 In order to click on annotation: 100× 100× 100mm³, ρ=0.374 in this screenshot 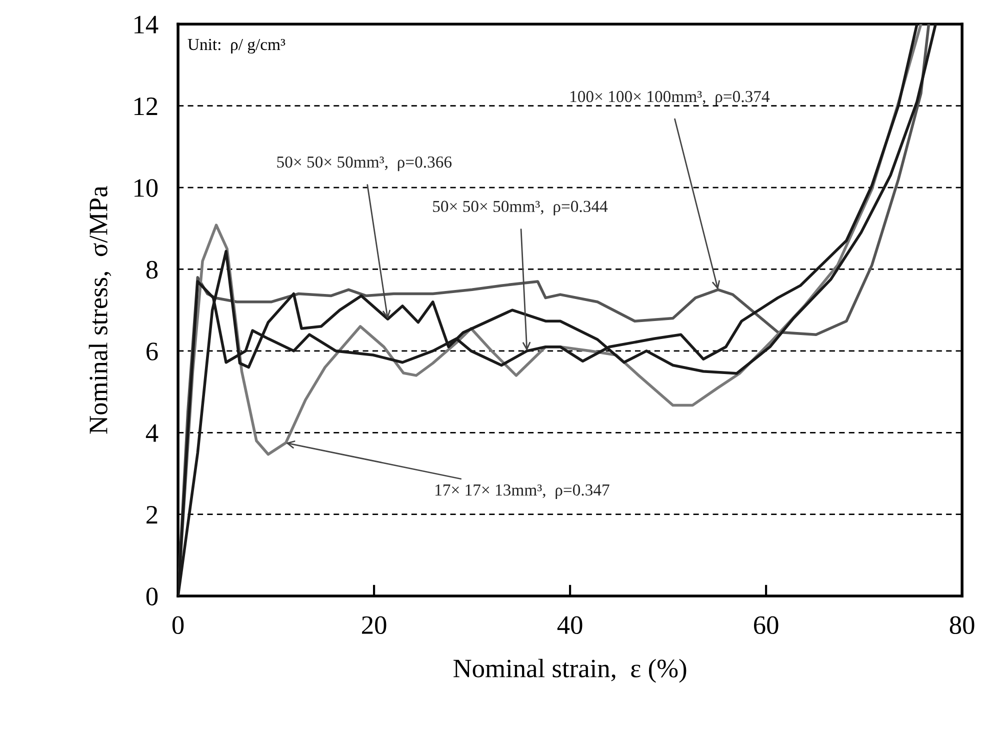, I will do `click(670, 98)`.